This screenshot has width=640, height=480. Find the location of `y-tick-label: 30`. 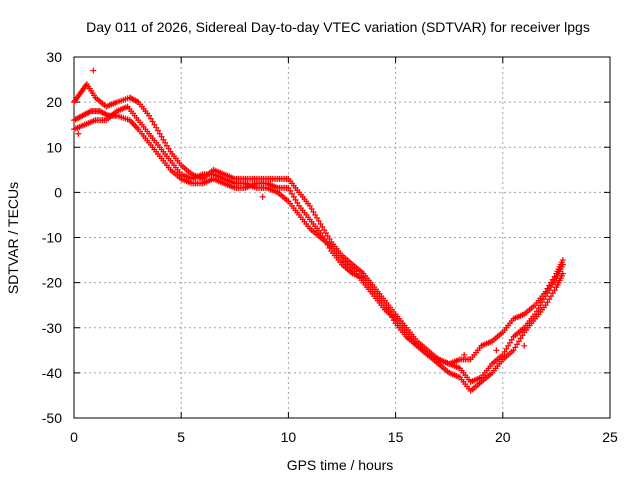

y-tick-label: 30 is located at coordinates (54, 57).